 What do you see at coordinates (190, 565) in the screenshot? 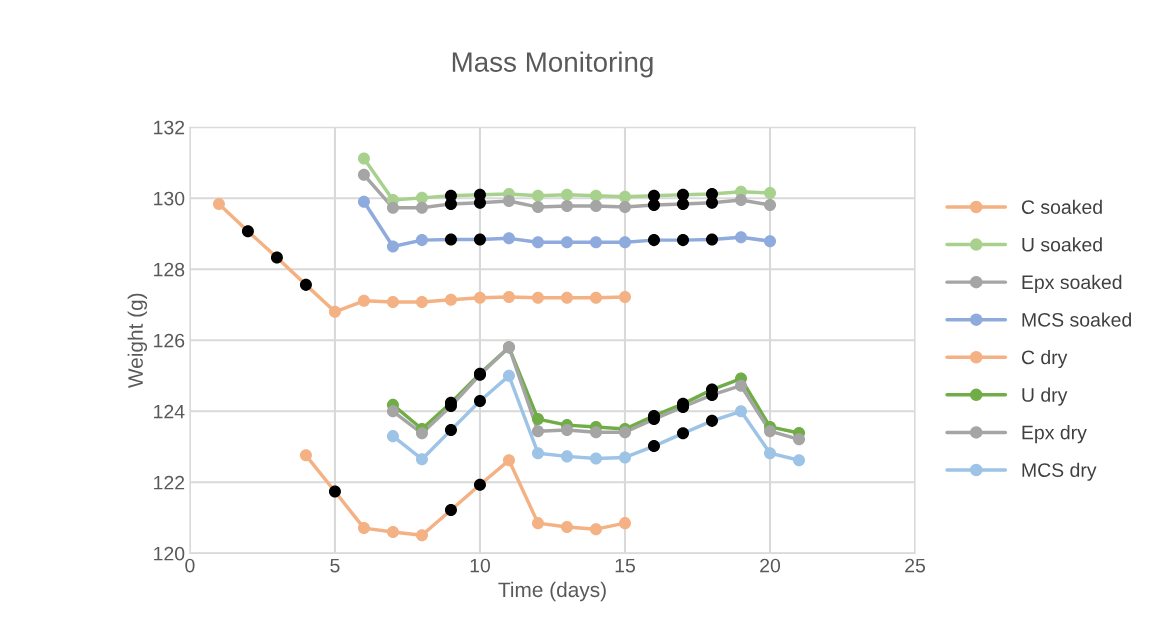
I see `x-tick-label: 0` at bounding box center [190, 565].